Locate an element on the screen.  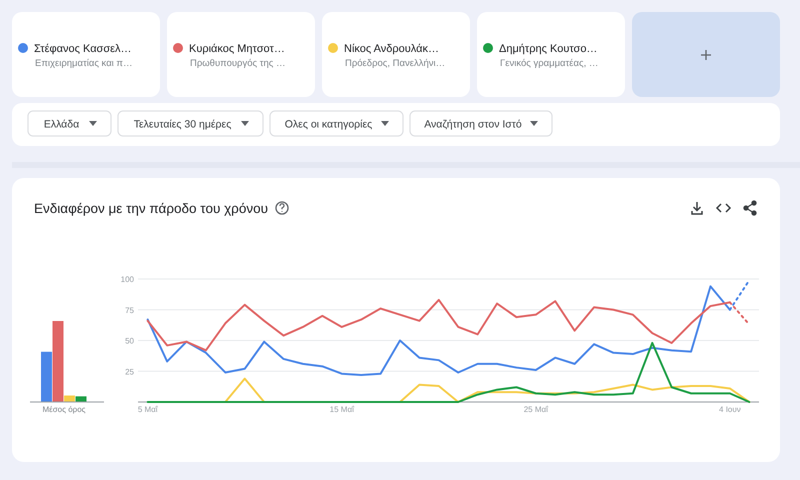
x-tick-label: 25 Μαΐ is located at coordinates (537, 409).